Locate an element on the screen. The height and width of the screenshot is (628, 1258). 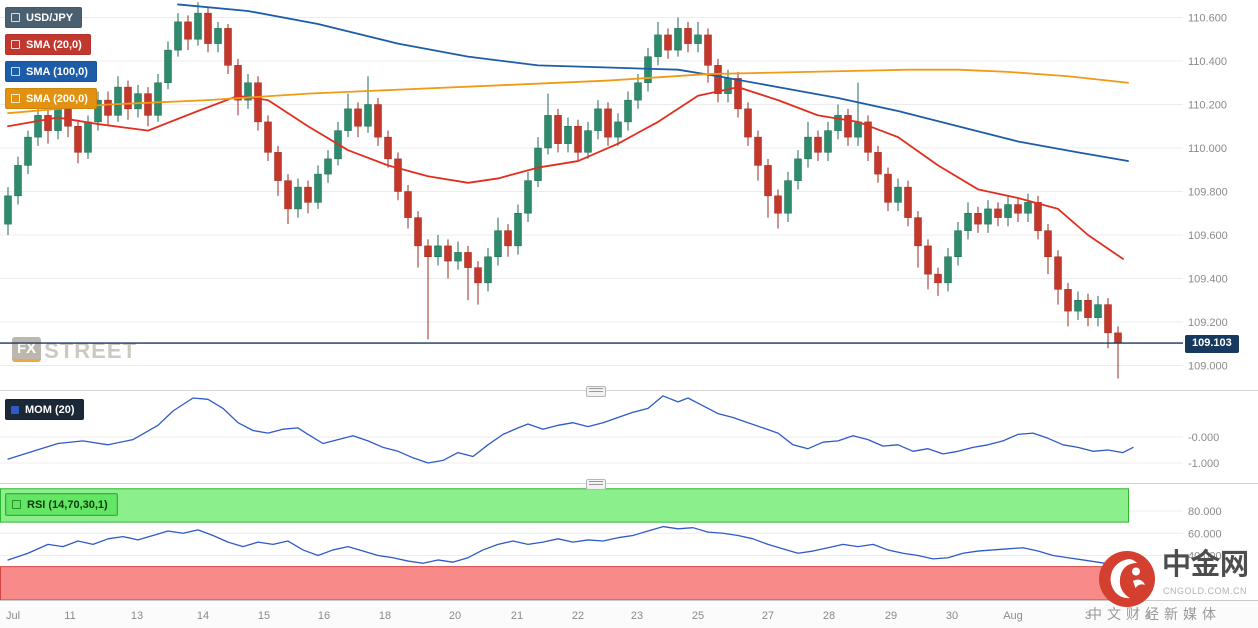
svg-text: 60.000 is located at coordinates (1205, 534).